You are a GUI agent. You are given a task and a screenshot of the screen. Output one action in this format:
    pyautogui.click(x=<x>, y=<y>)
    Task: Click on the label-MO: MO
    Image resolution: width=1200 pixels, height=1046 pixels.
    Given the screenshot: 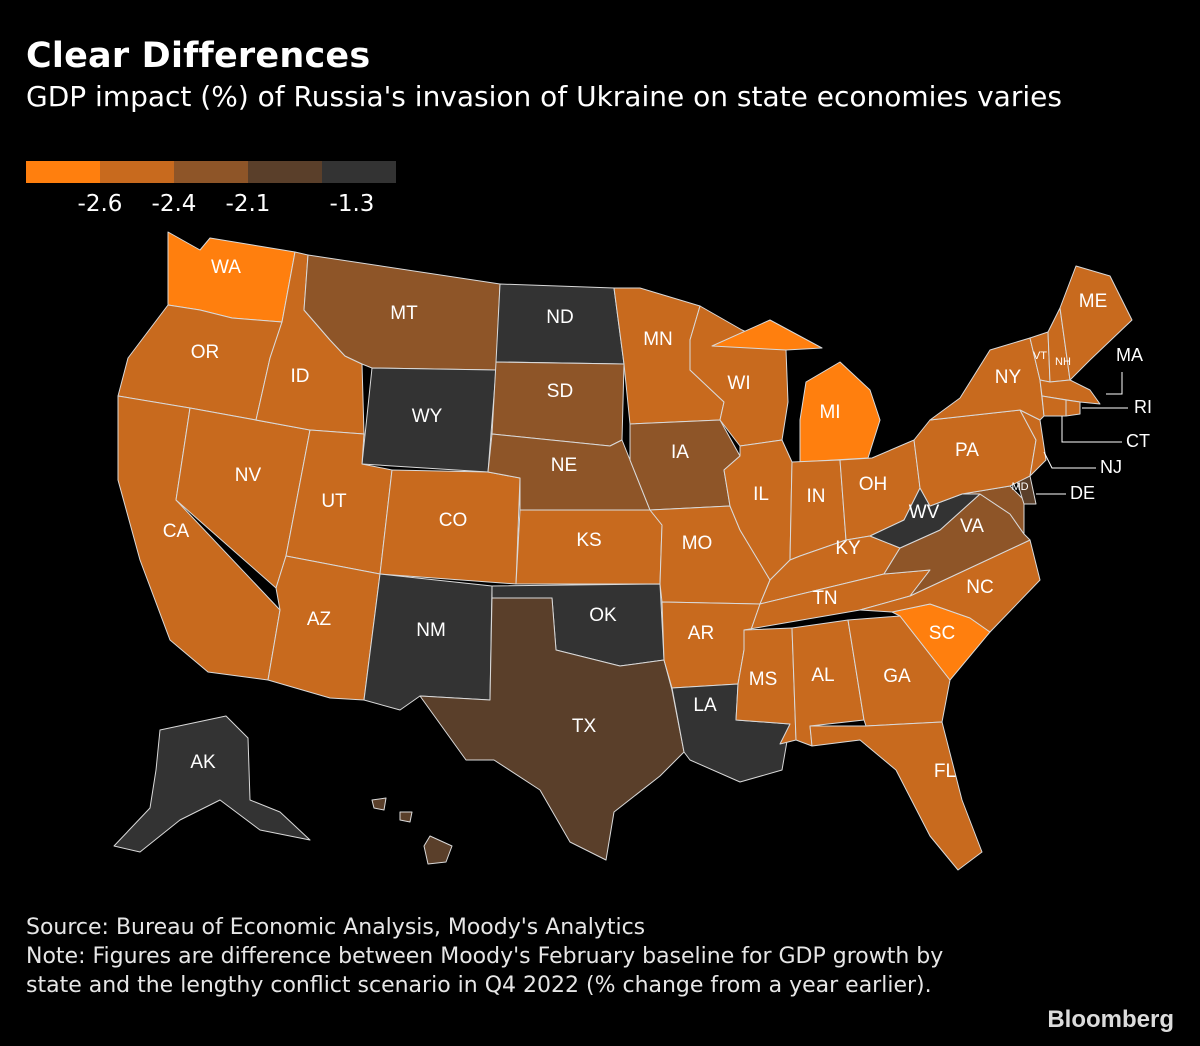 What is the action you would take?
    pyautogui.click(x=697, y=543)
    